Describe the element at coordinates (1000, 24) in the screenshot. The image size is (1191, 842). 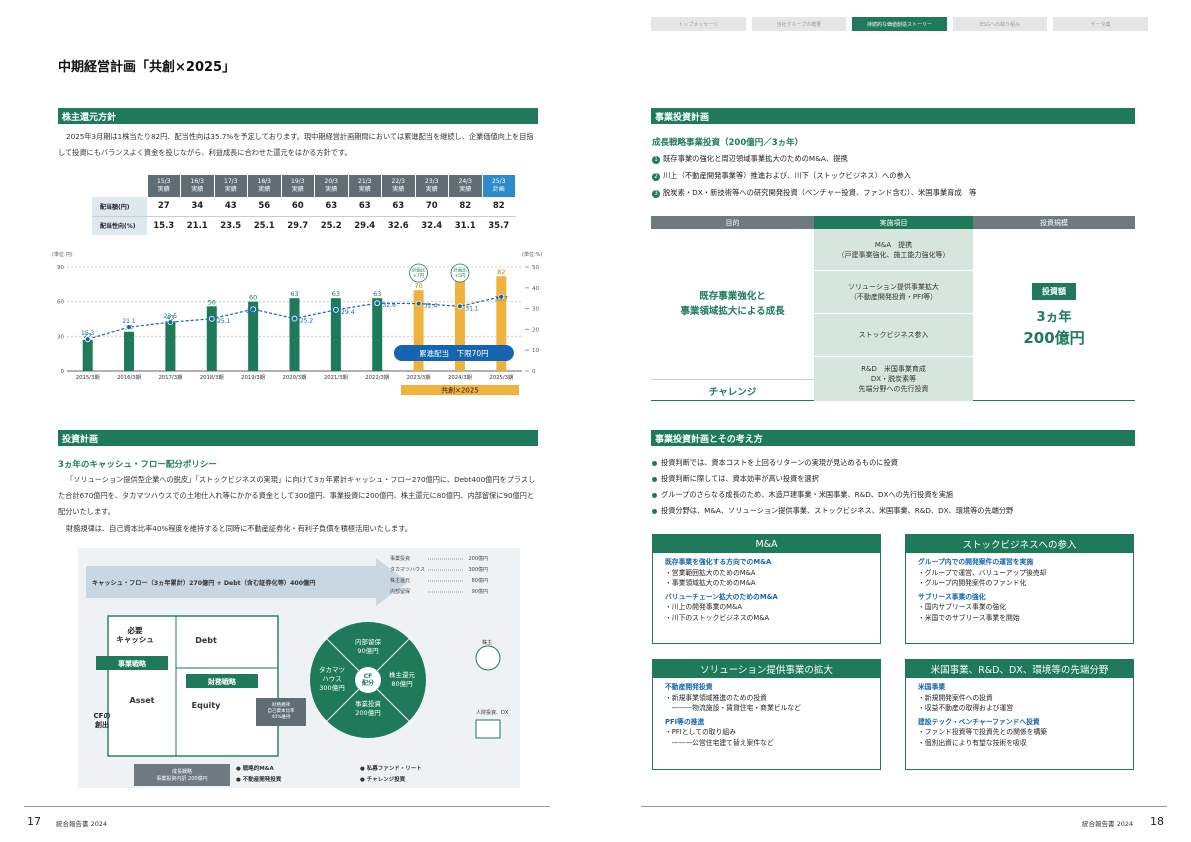
I see `nav-tab-3: ESGへの取り組み` at that location.